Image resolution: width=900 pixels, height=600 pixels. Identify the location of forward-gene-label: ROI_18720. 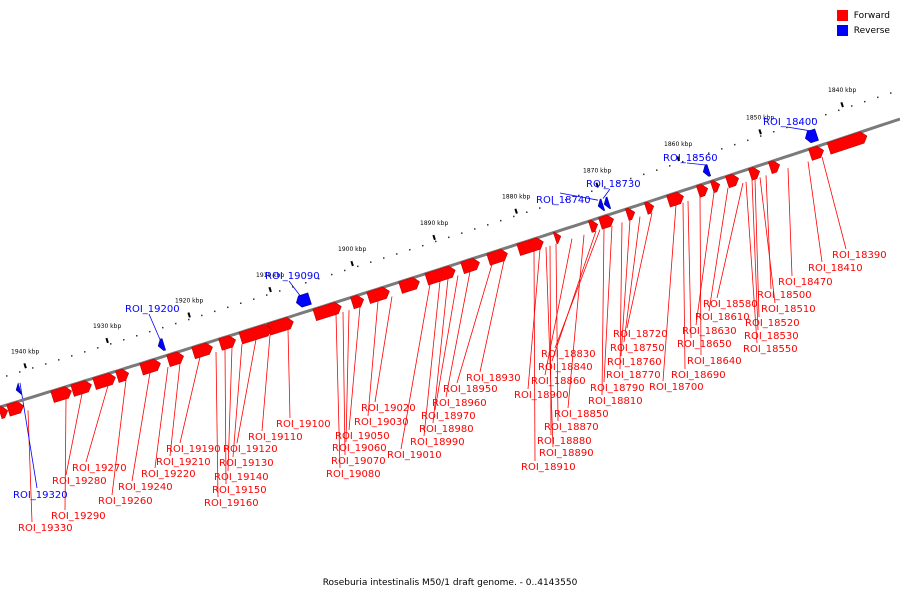
(640, 334).